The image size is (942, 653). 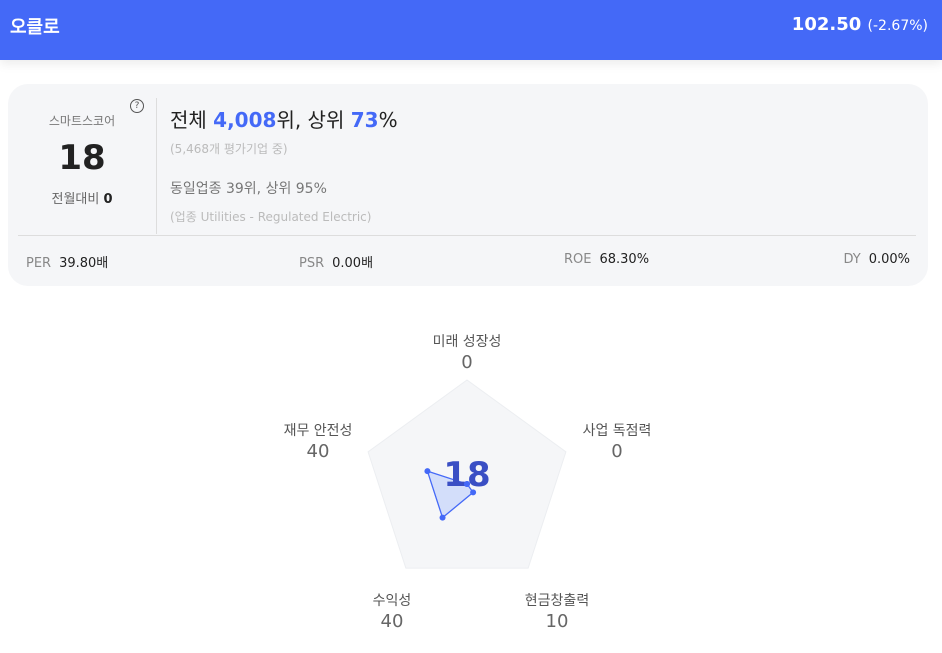 What do you see at coordinates (271, 217) in the screenshot?
I see `industry-note: (업종 Utilities - Regulated Electric)` at bounding box center [271, 217].